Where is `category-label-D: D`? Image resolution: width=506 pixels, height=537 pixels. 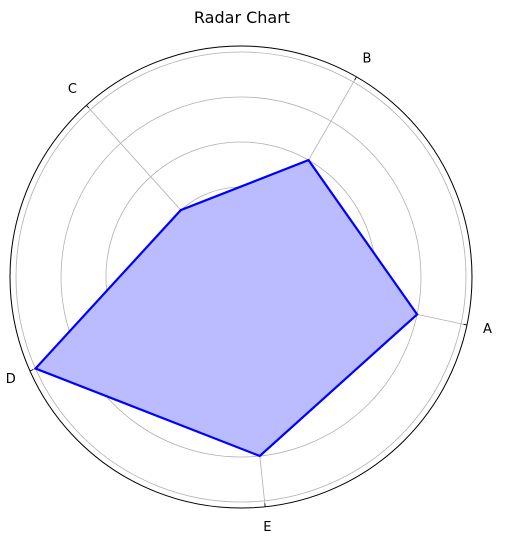
category-label-D: D is located at coordinates (11, 379).